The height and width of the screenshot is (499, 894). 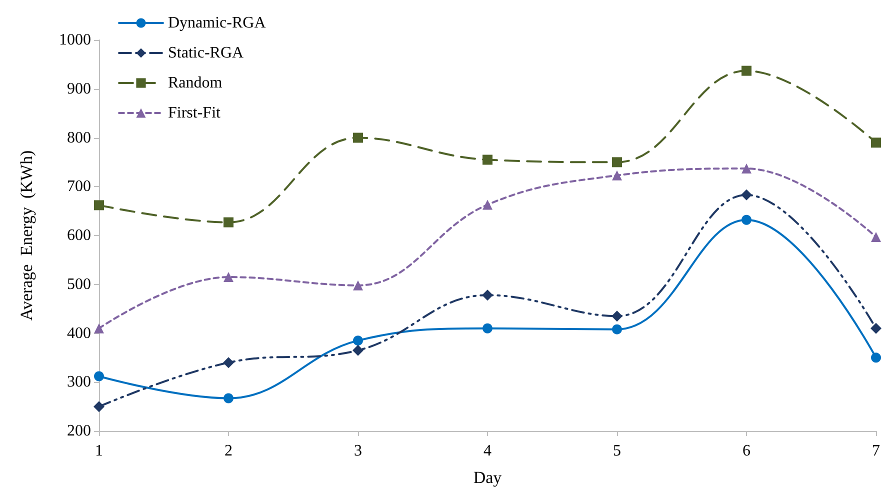 What do you see at coordinates (488, 451) in the screenshot?
I see `x-tick-label: 4` at bounding box center [488, 451].